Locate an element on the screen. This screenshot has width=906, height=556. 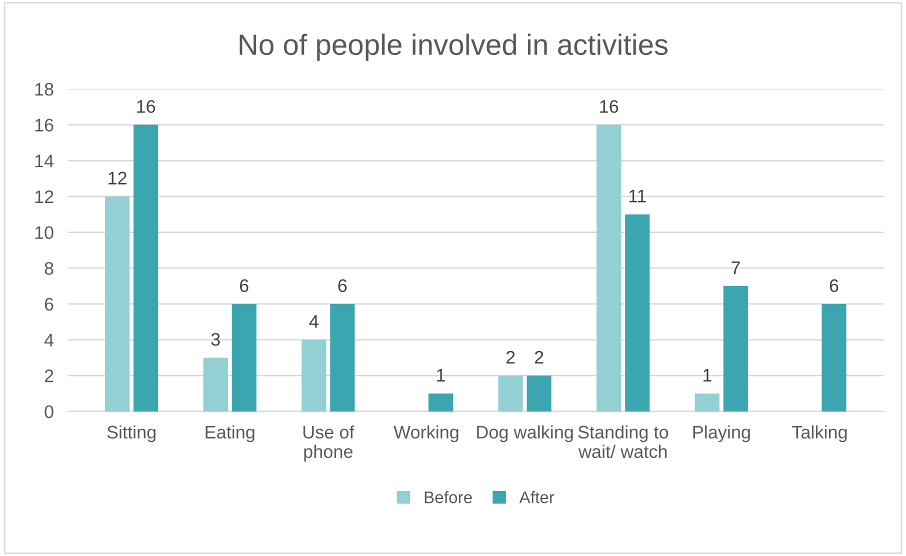
y-tick-label: 14 is located at coordinates (44, 161).